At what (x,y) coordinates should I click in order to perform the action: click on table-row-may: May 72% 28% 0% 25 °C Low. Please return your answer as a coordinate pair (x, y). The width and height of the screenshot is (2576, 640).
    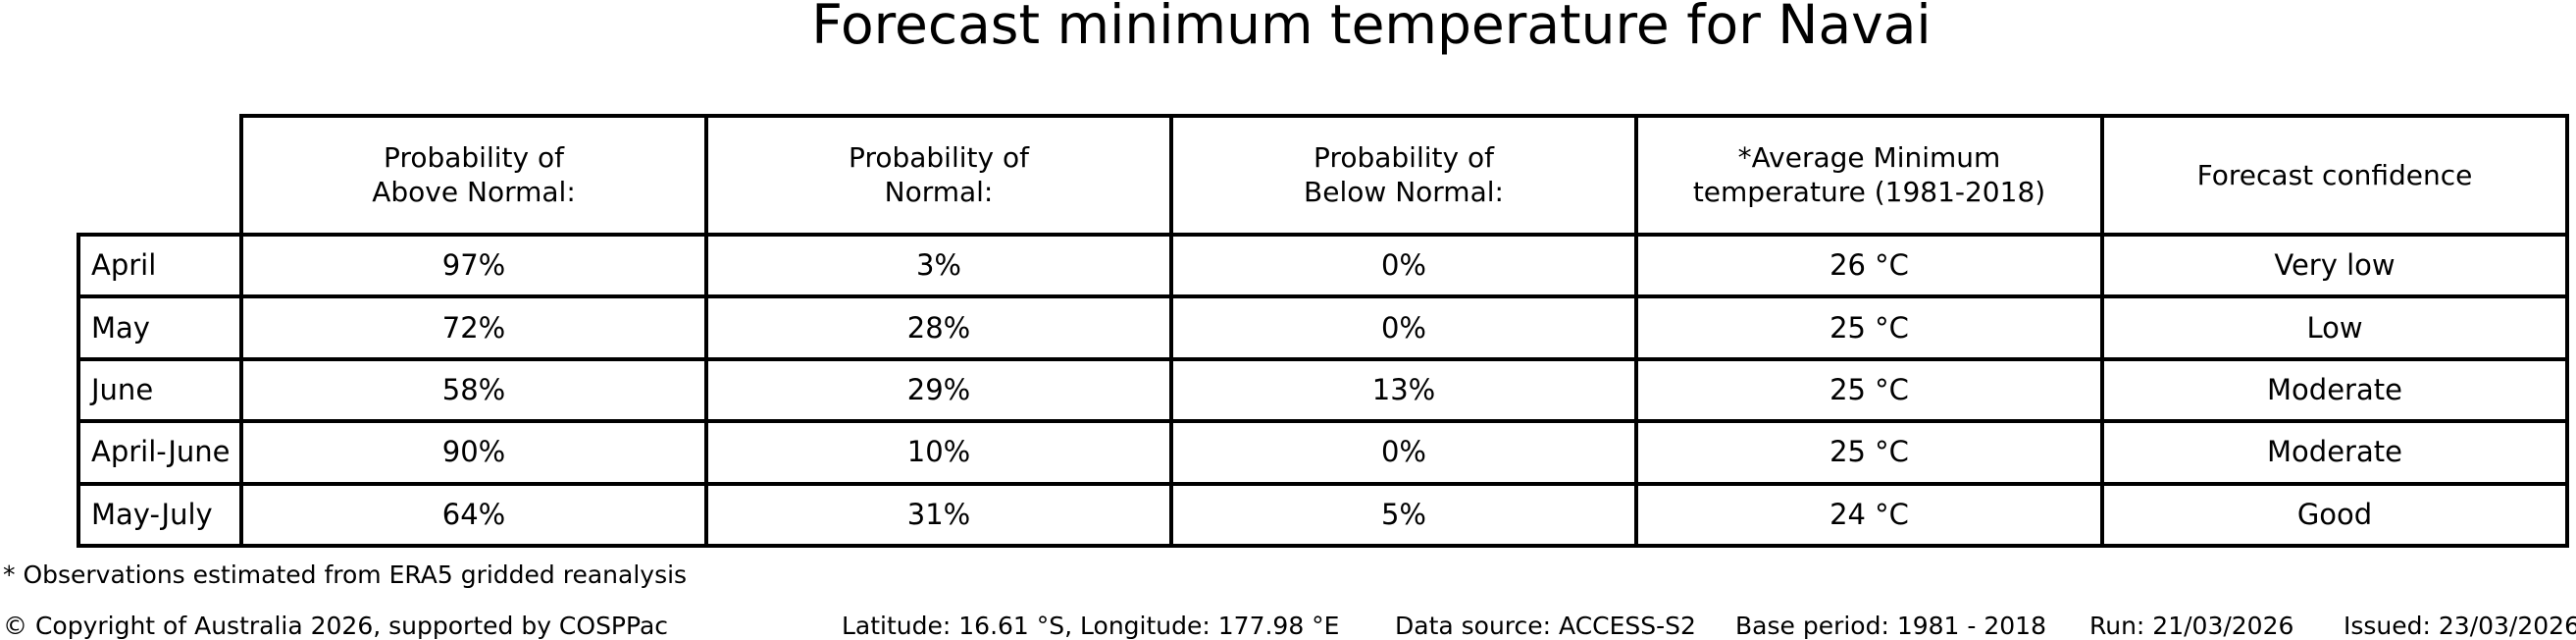
    Looking at the image, I should click on (1323, 327).